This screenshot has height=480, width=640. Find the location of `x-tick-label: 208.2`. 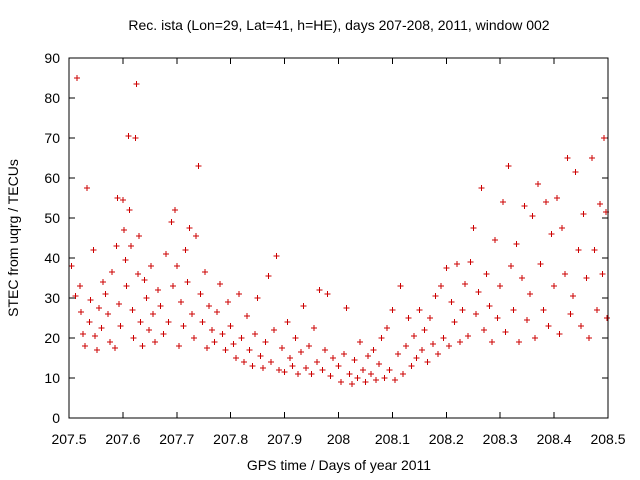

x-tick-label: 208.2 is located at coordinates (446, 439).